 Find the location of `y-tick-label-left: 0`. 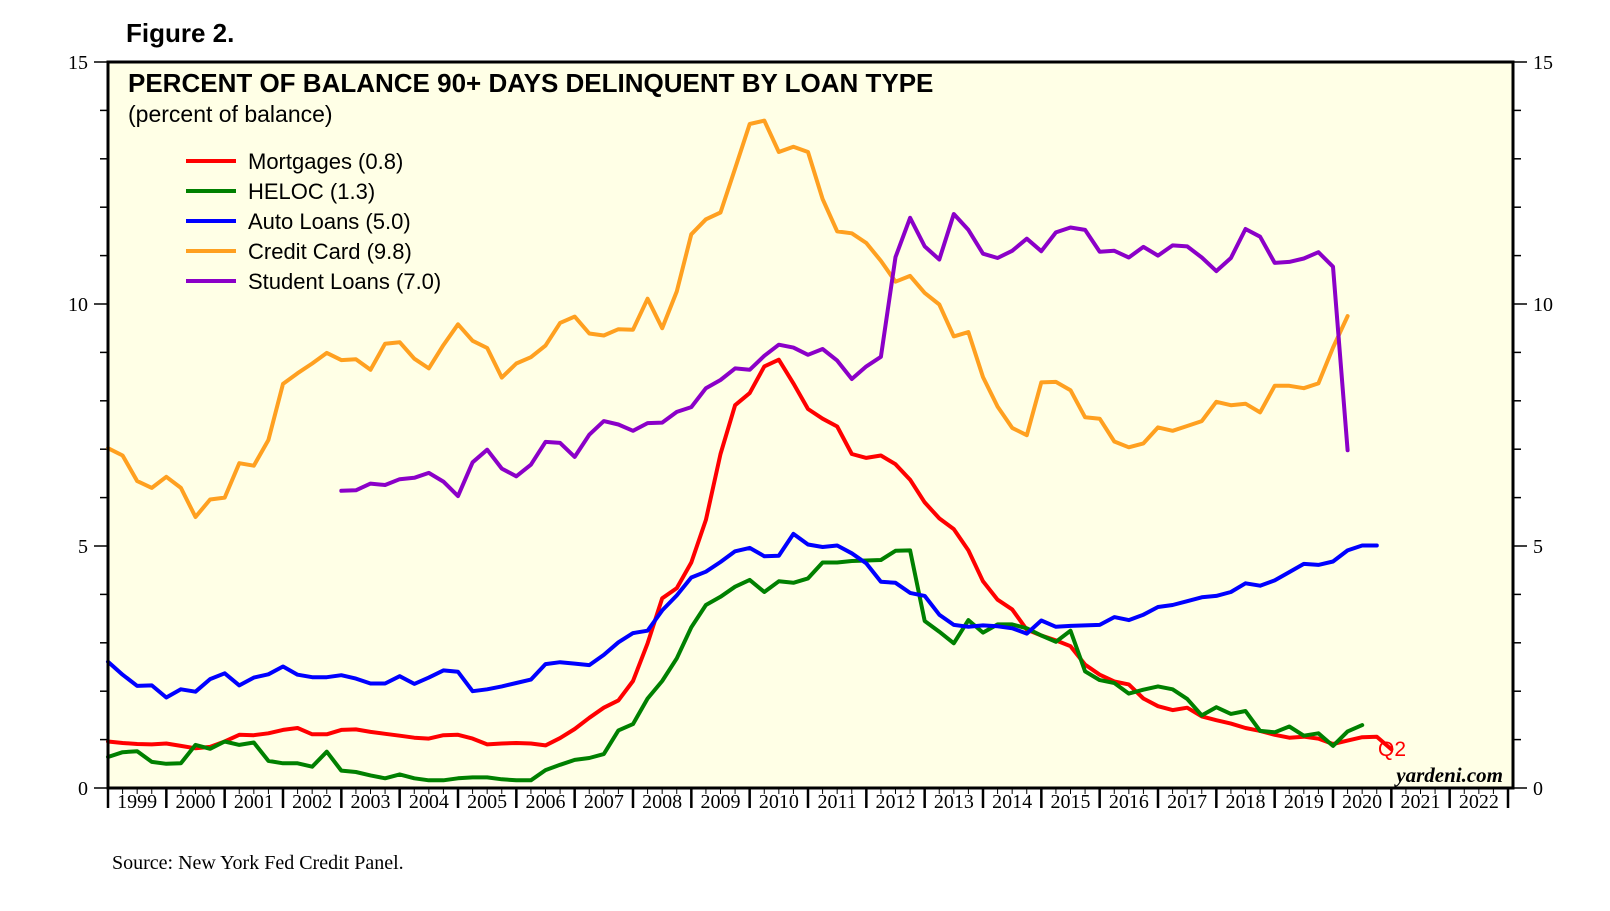

y-tick-label-left: 0 is located at coordinates (83, 789).